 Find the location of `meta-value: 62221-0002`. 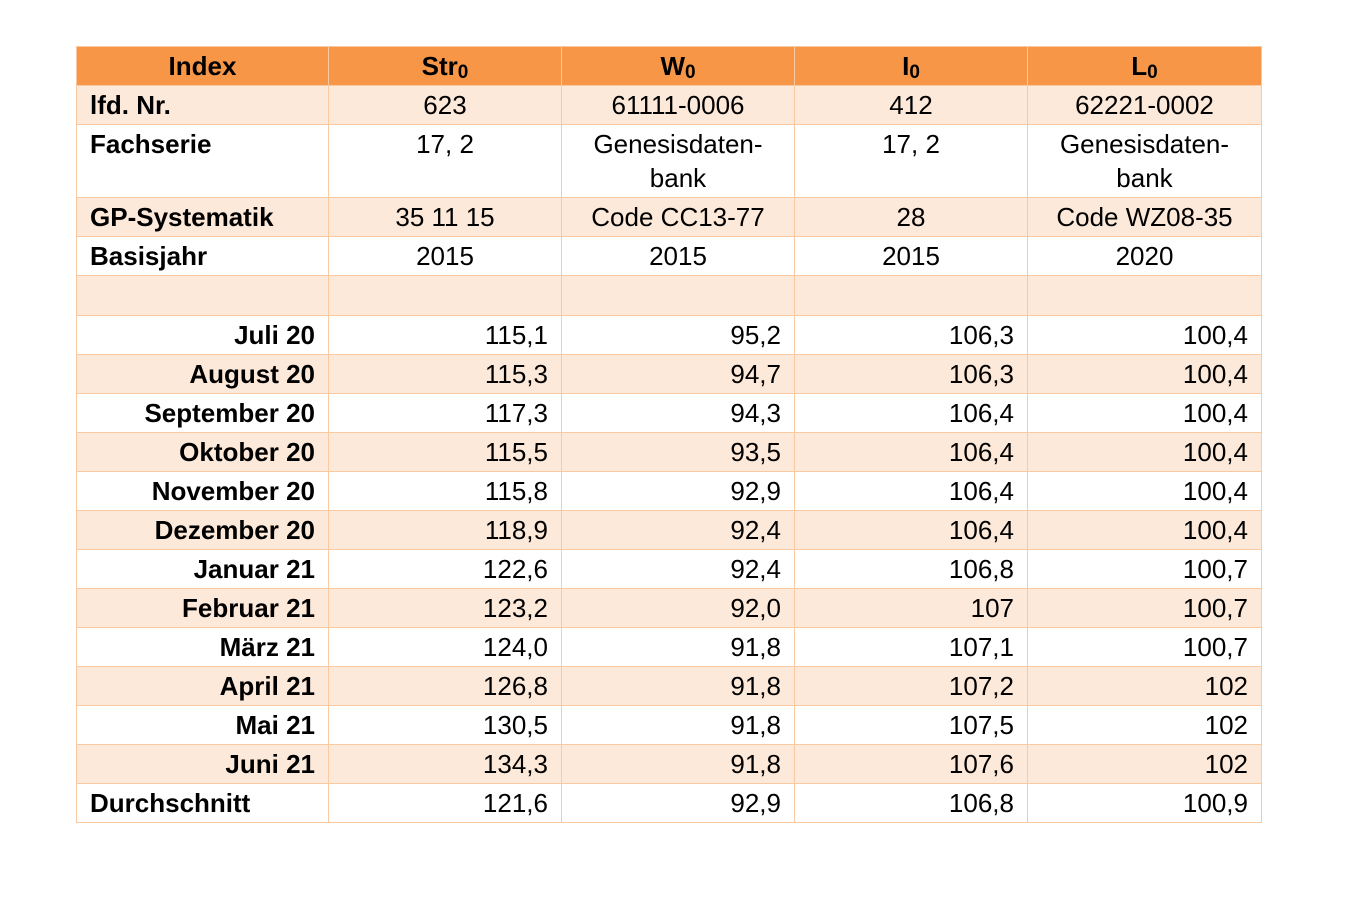

meta-value: 62221-0002 is located at coordinates (1144, 105).